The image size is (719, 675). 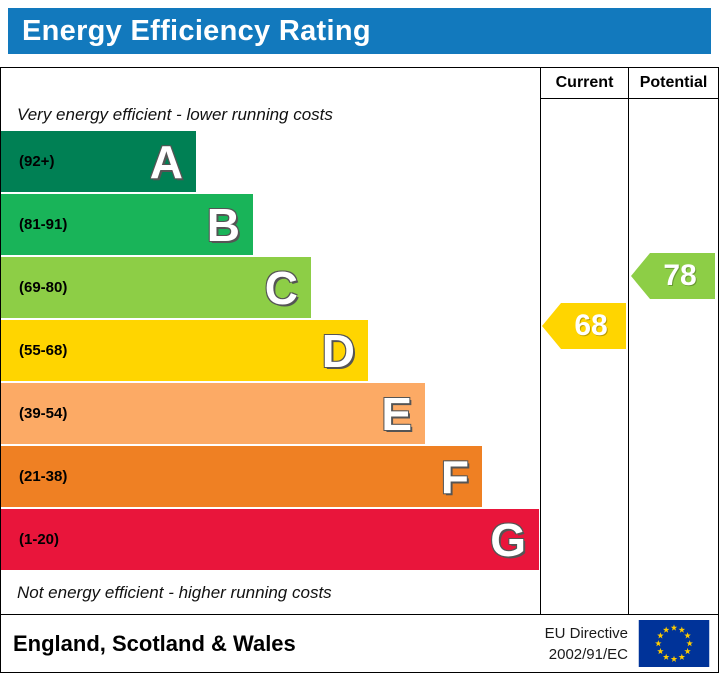 I want to click on band-range-label: (69-80), so click(x=43, y=287).